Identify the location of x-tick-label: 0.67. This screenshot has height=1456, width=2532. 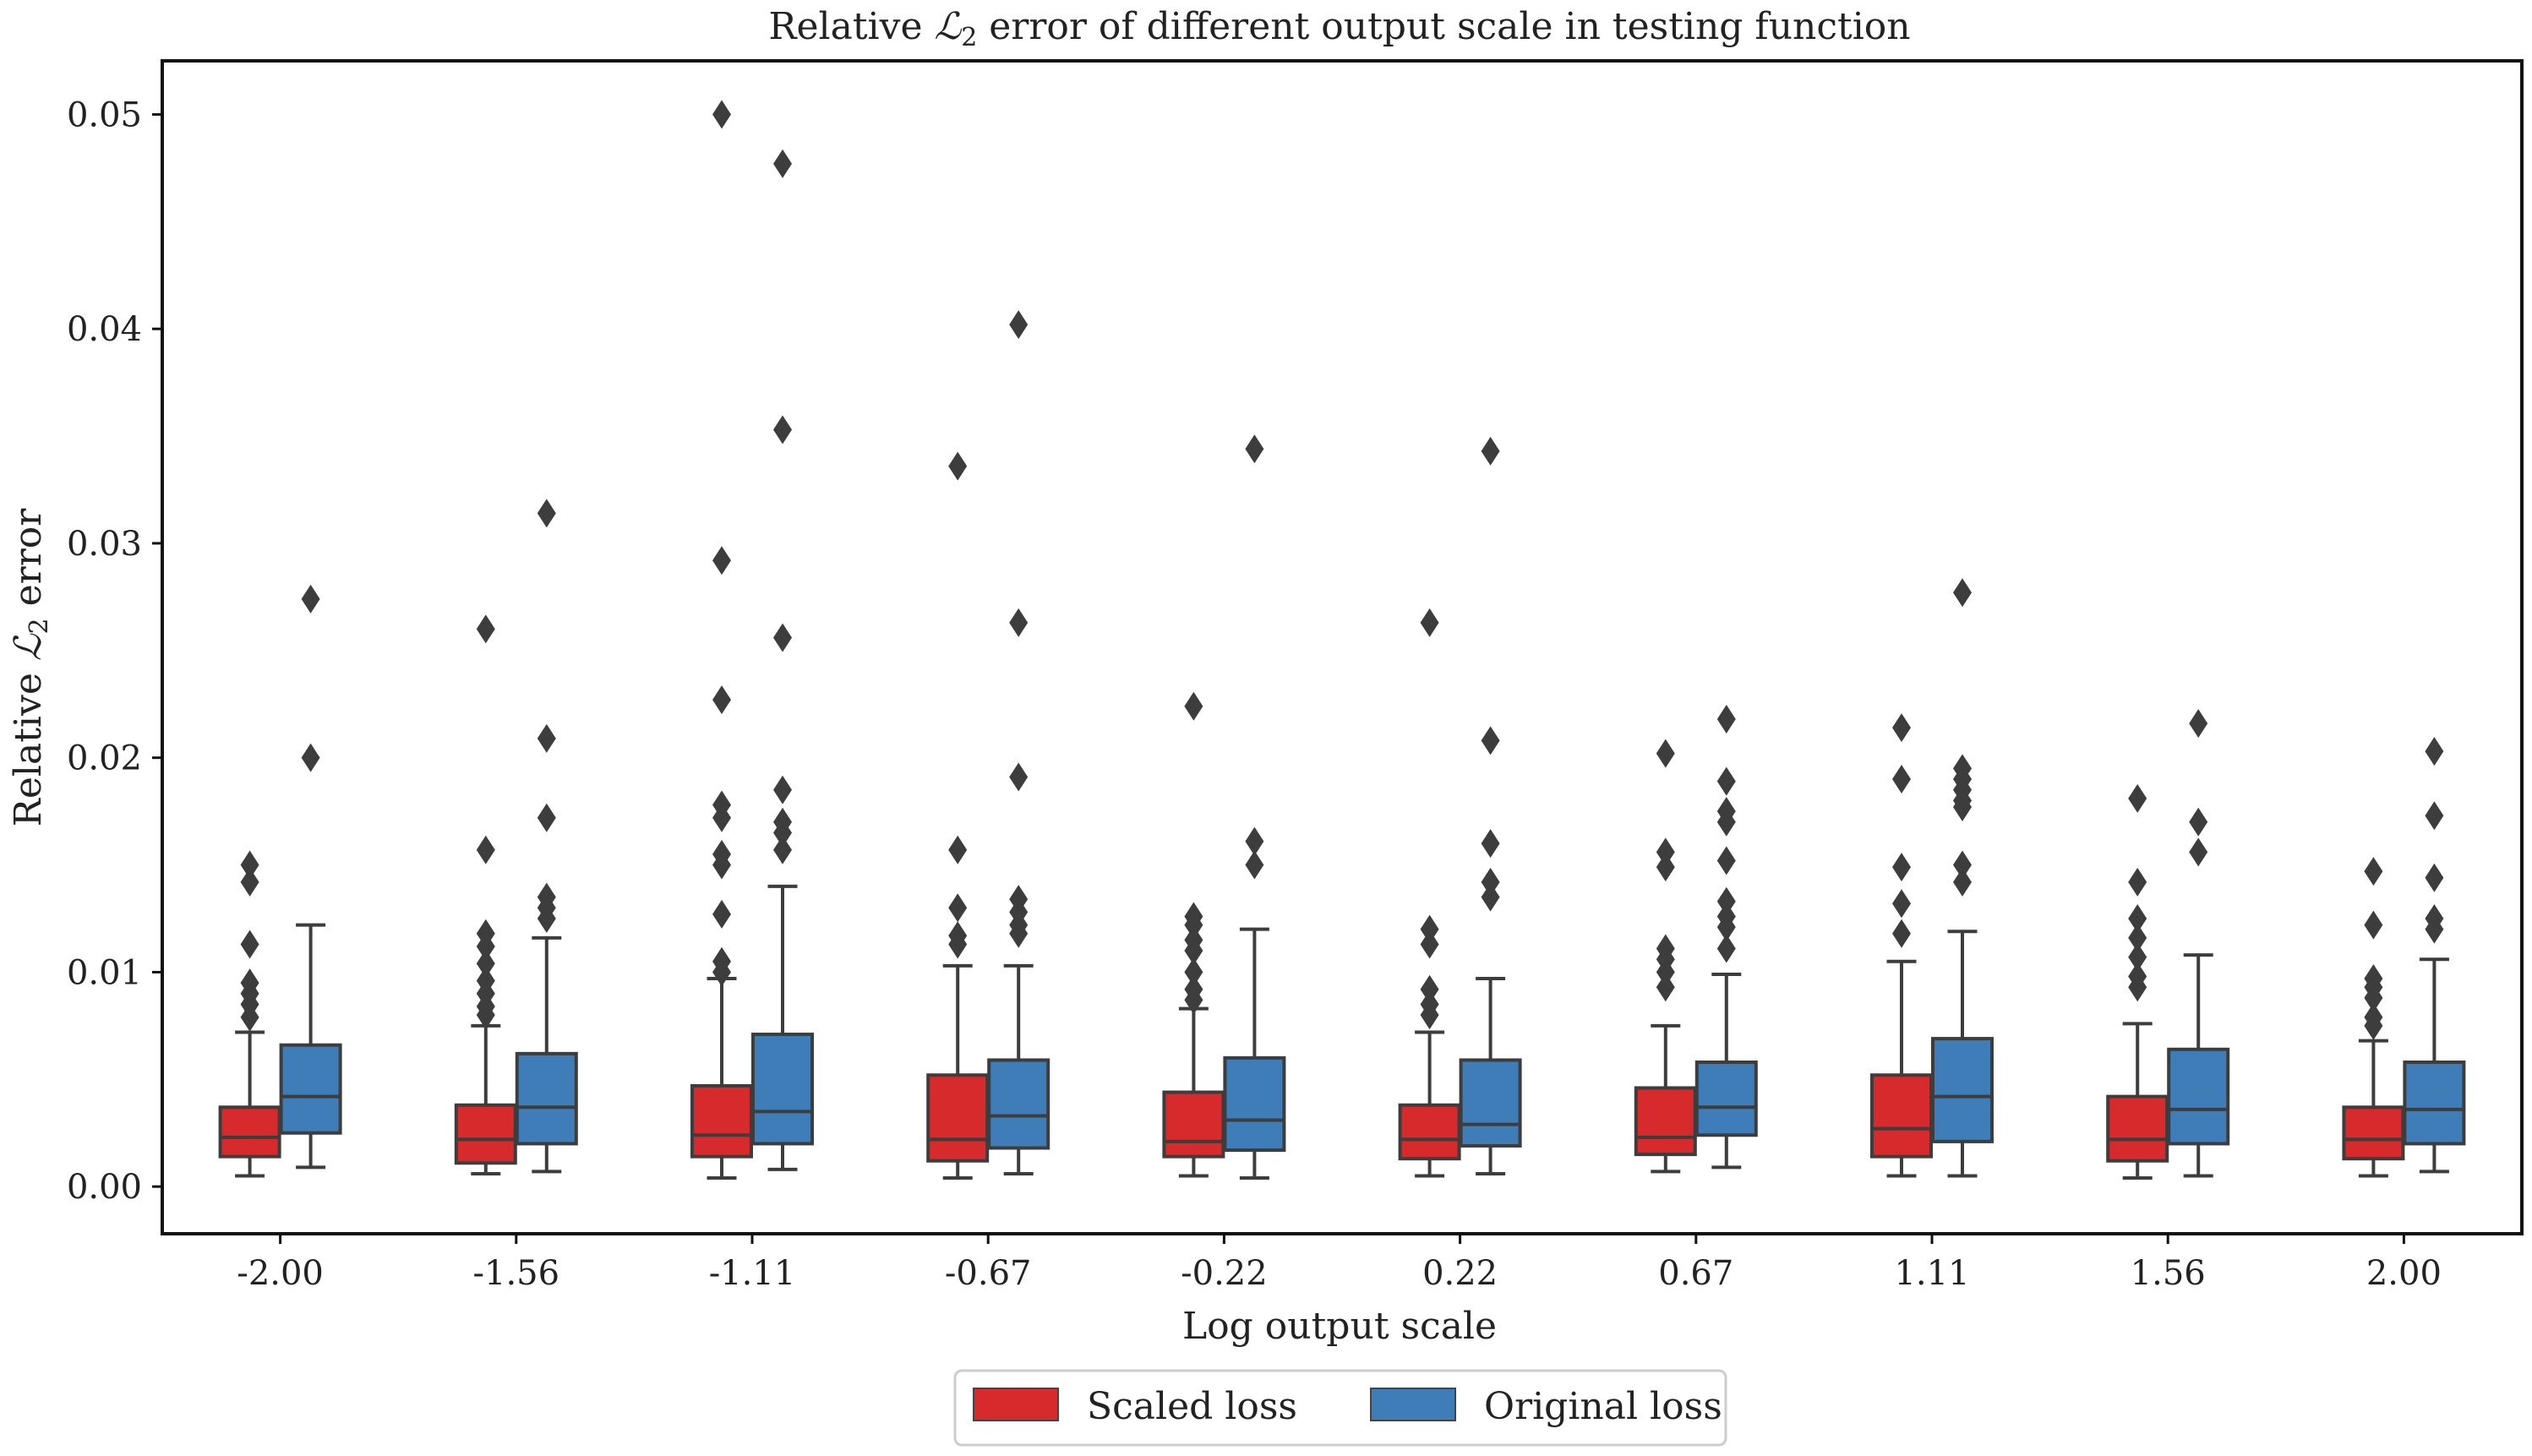
(1695, 1273).